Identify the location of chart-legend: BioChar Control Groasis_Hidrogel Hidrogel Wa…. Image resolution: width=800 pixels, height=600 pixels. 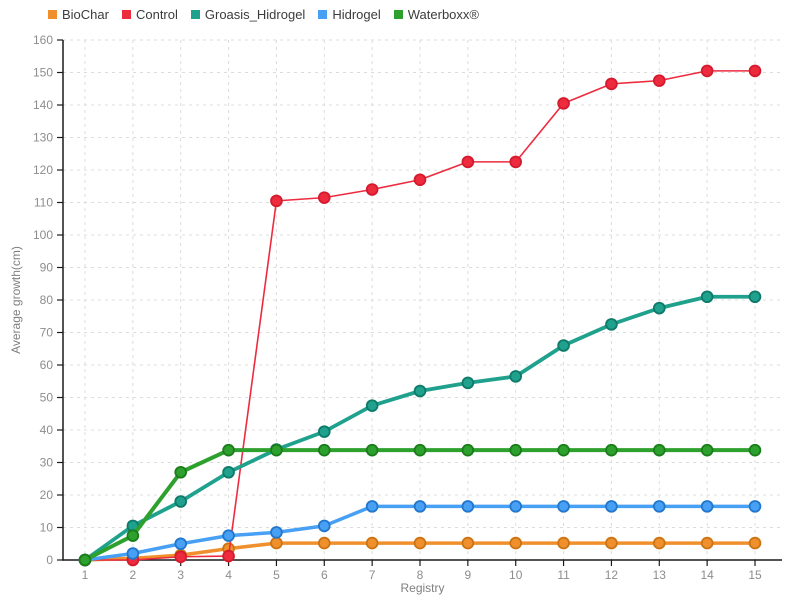
(263, 14).